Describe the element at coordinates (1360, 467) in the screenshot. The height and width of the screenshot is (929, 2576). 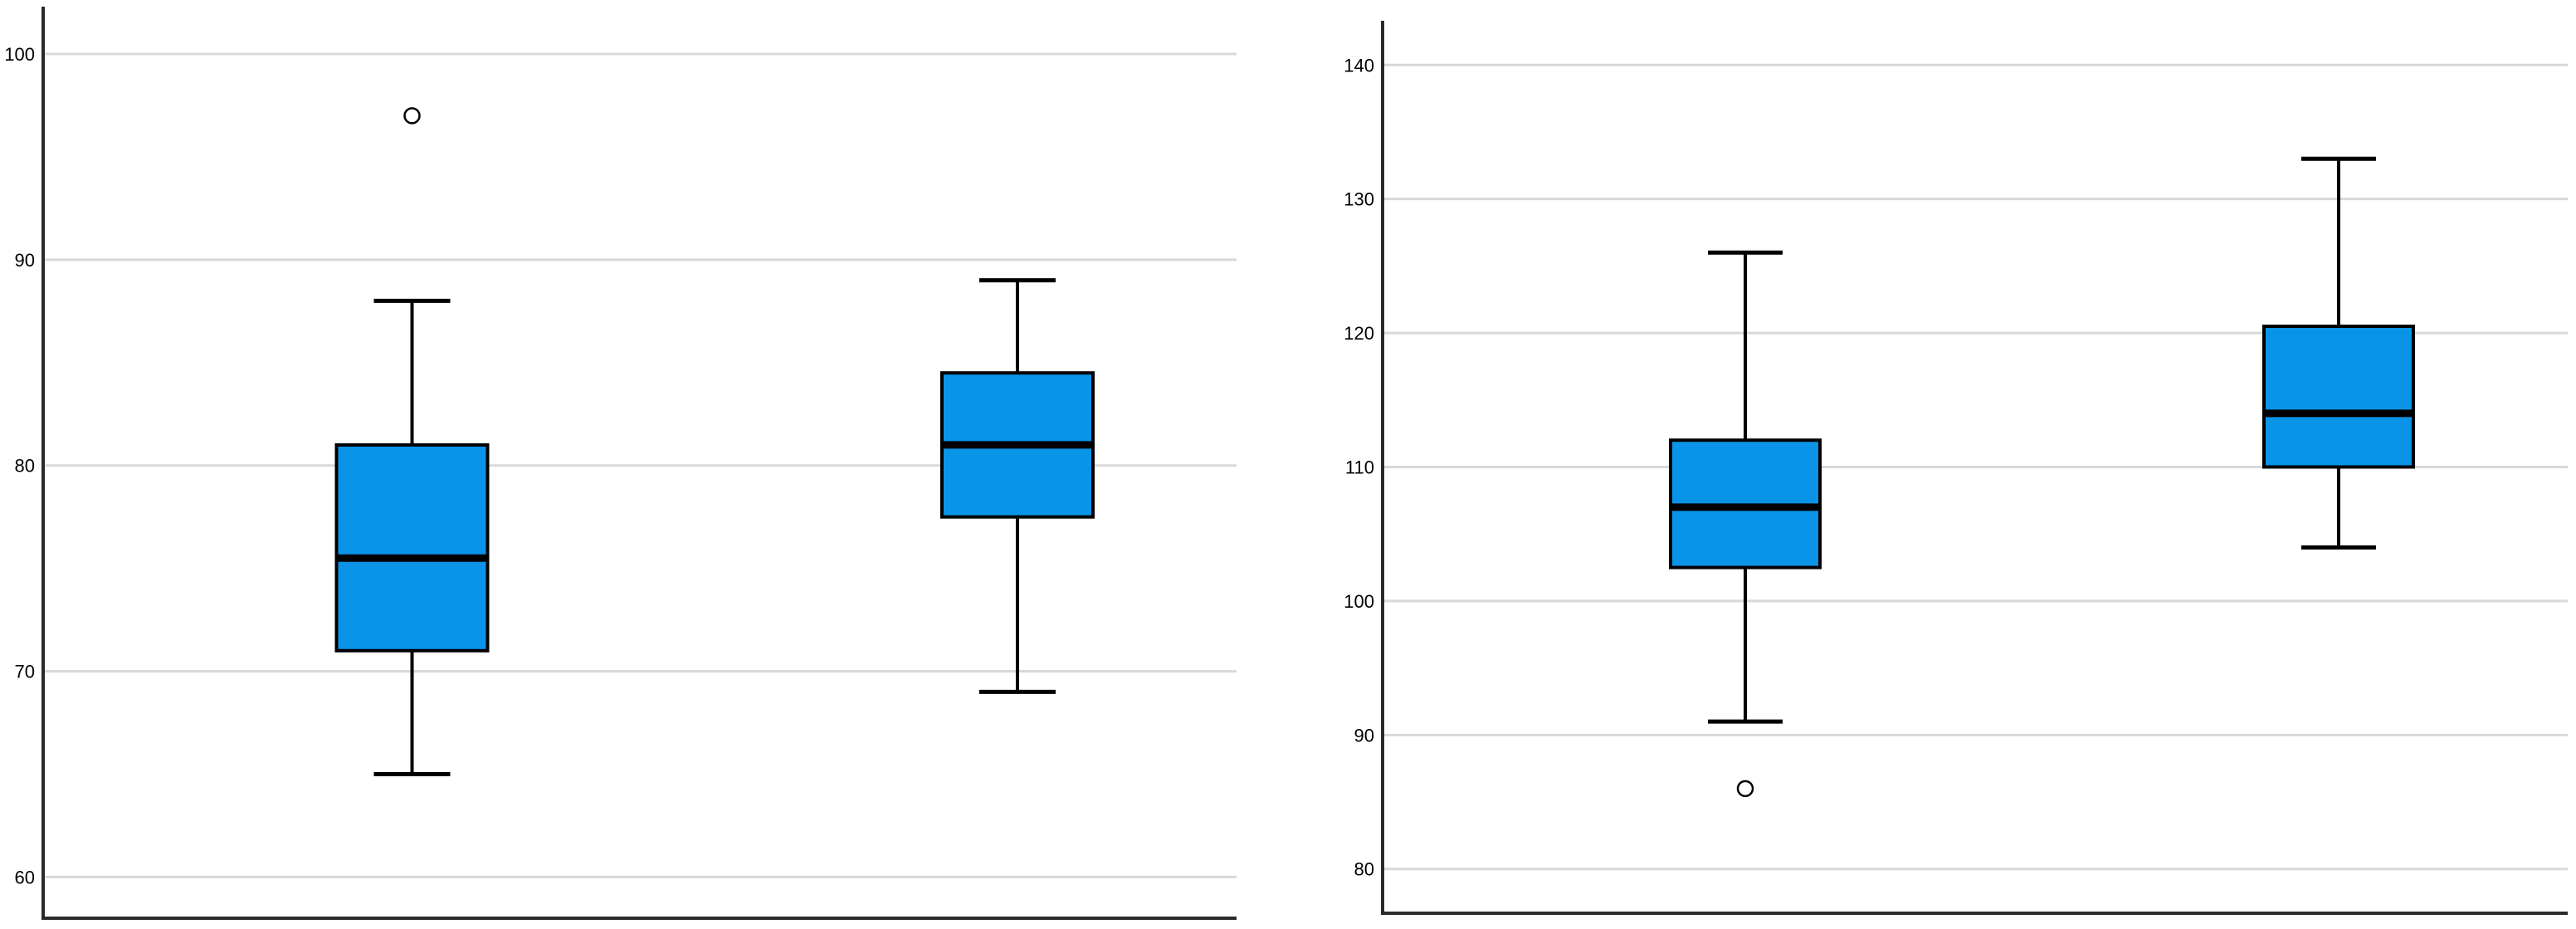
I see `y-axis-tick-label: 110` at that location.